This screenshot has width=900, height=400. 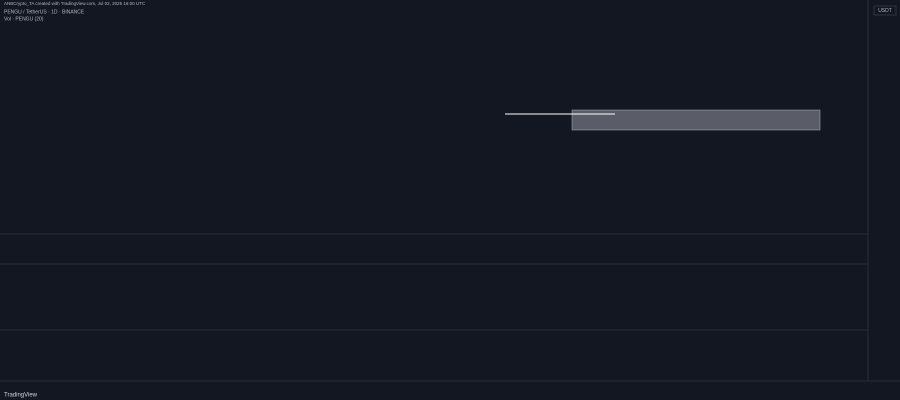 I want to click on currency-box, so click(x=885, y=10).